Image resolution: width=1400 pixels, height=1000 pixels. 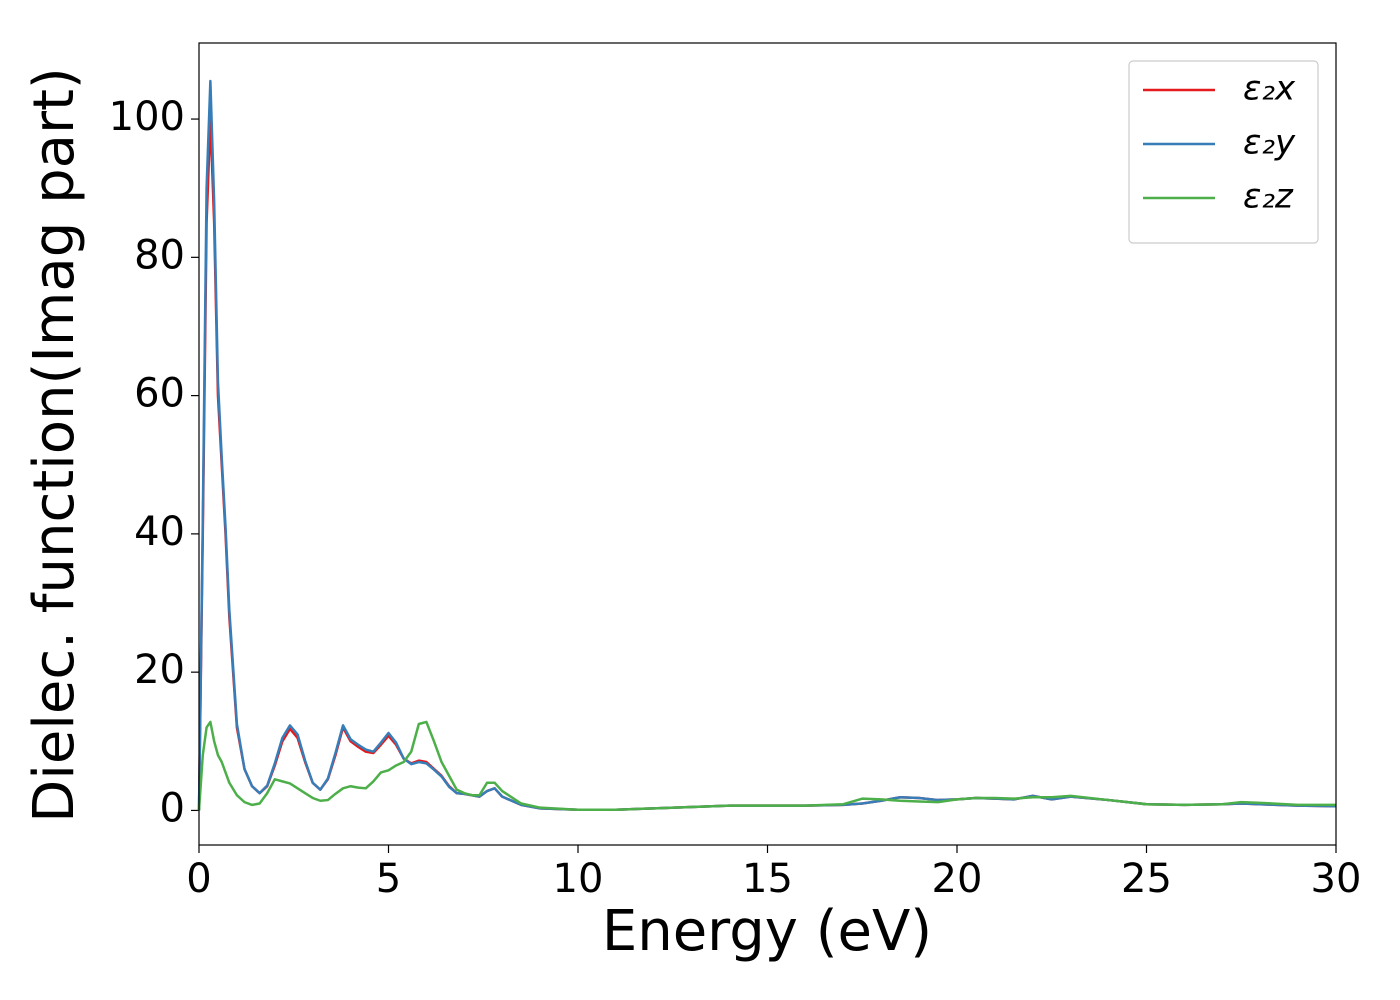 I want to click on data-line, so click(x=766, y=765).